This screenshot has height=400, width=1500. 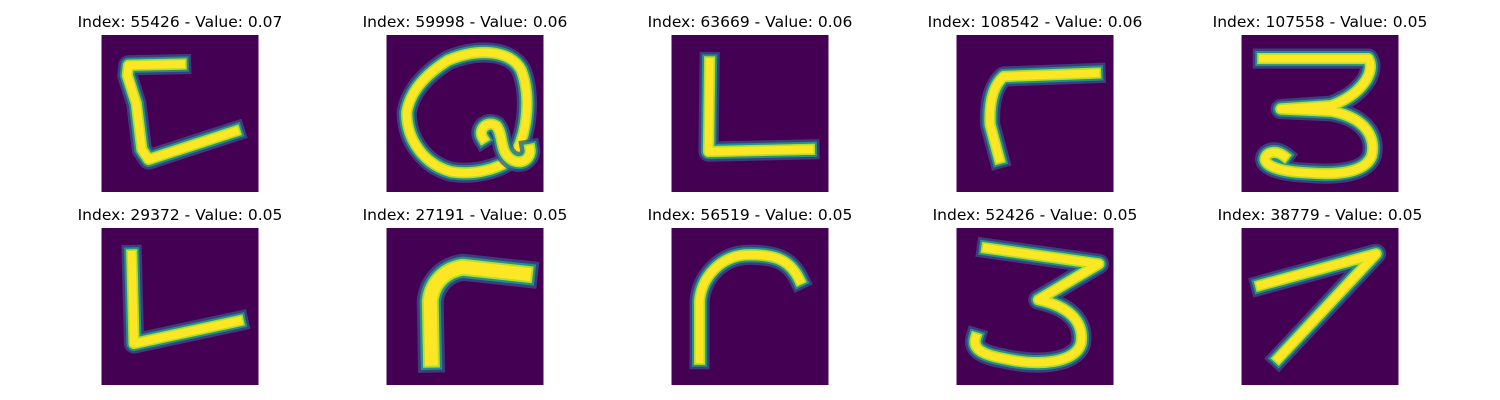 I want to click on image-panel-2: Index: 59998 - Value: 0.06, so click(x=465, y=102).